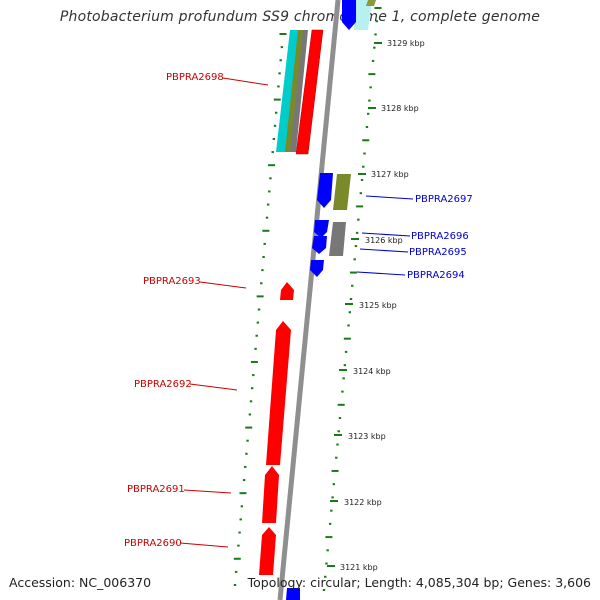 The width and height of the screenshot is (600, 600). What do you see at coordinates (267, 551) in the screenshot?
I see `gene-PBPRA2690` at bounding box center [267, 551].